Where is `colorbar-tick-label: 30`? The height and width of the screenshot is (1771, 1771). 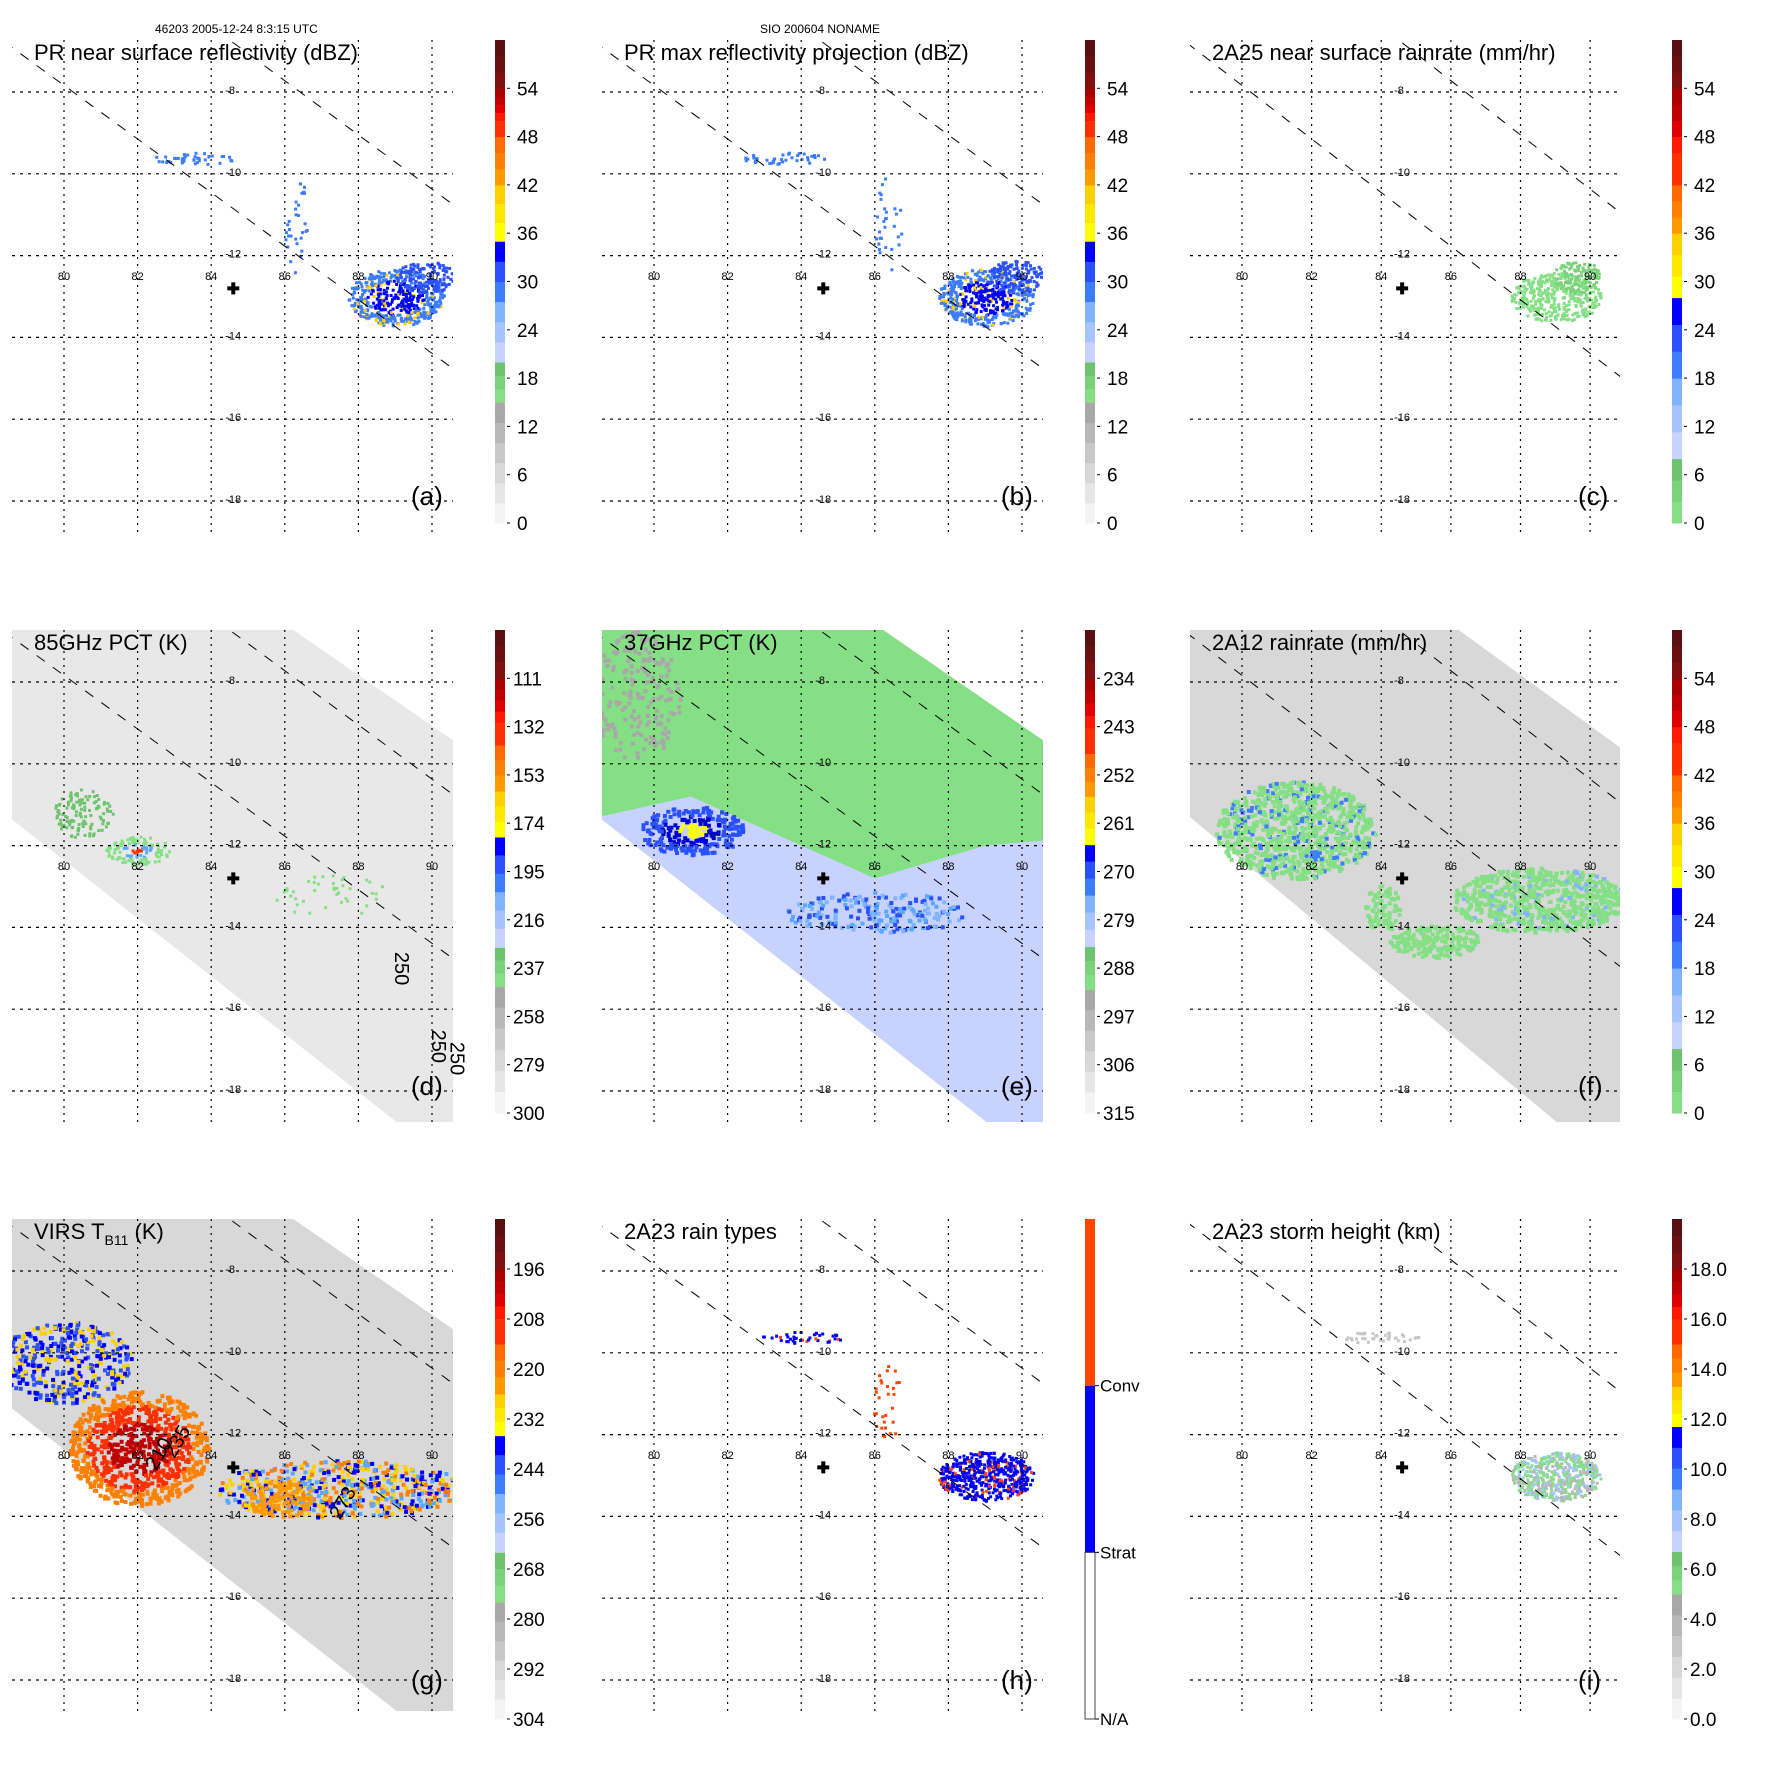 colorbar-tick-label: 30 is located at coordinates (1117, 283).